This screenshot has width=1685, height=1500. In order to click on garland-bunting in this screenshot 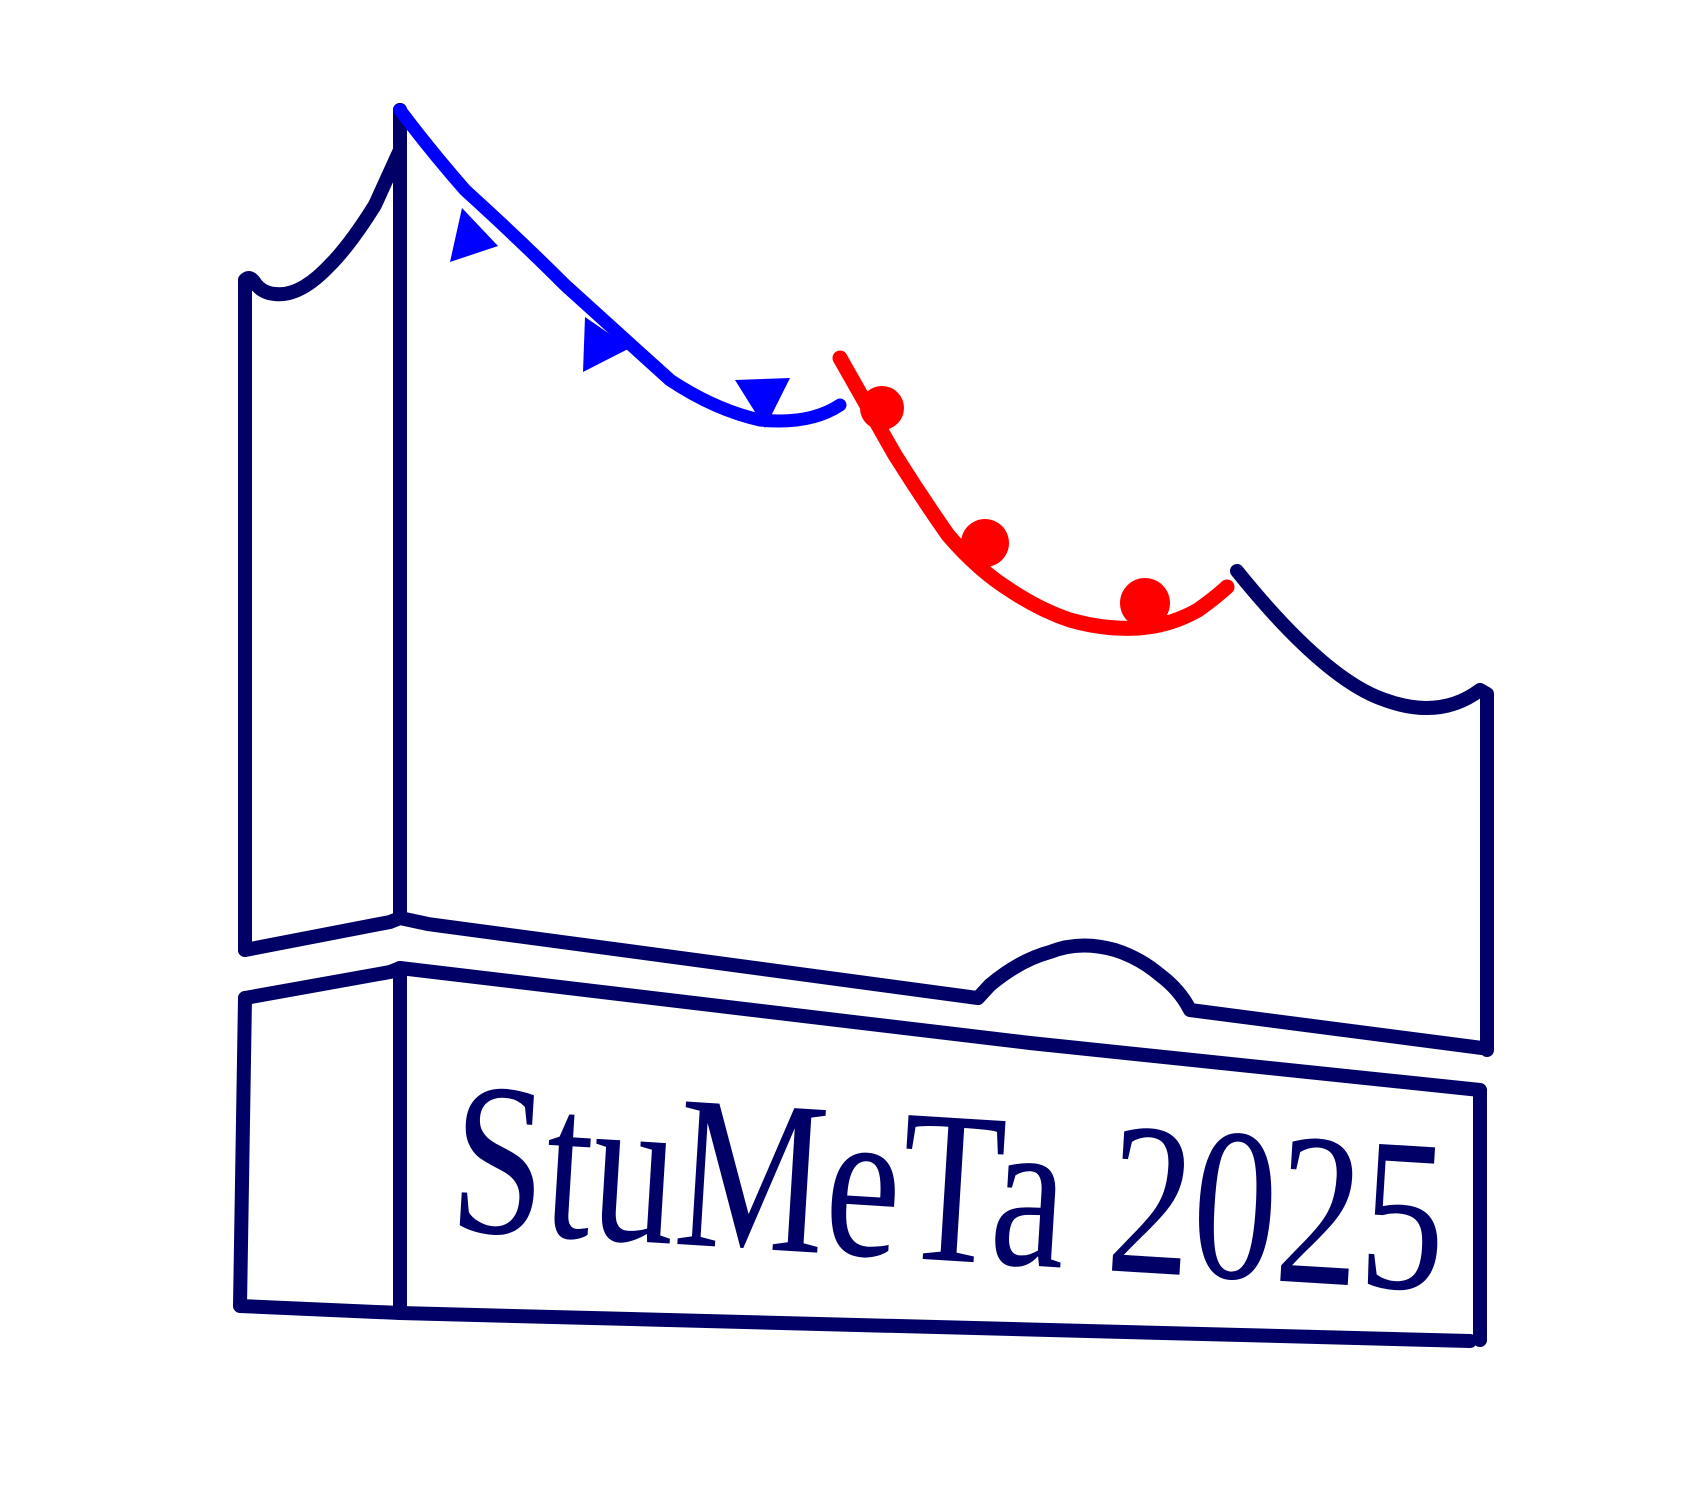, I will do `click(620, 265)`.